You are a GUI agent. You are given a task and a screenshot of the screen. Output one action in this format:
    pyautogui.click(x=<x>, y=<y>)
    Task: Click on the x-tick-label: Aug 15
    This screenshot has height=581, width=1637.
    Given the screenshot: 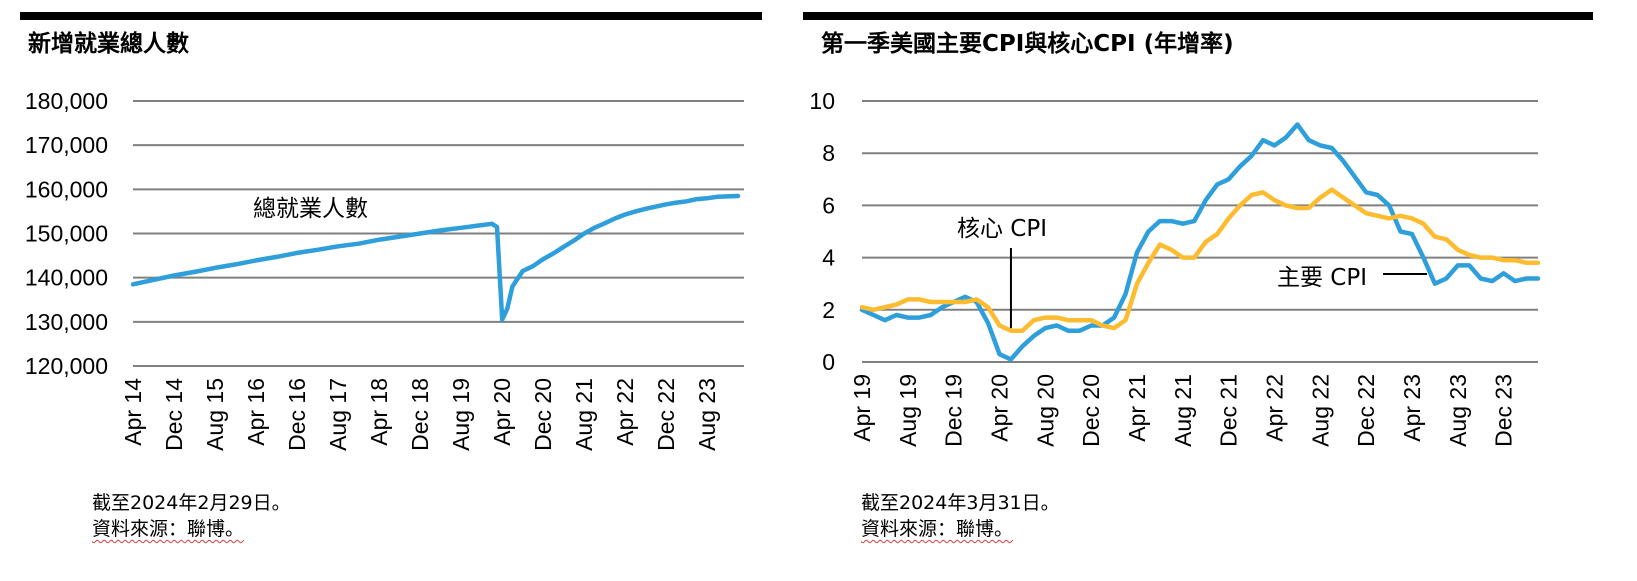 What is the action you would take?
    pyautogui.click(x=215, y=414)
    